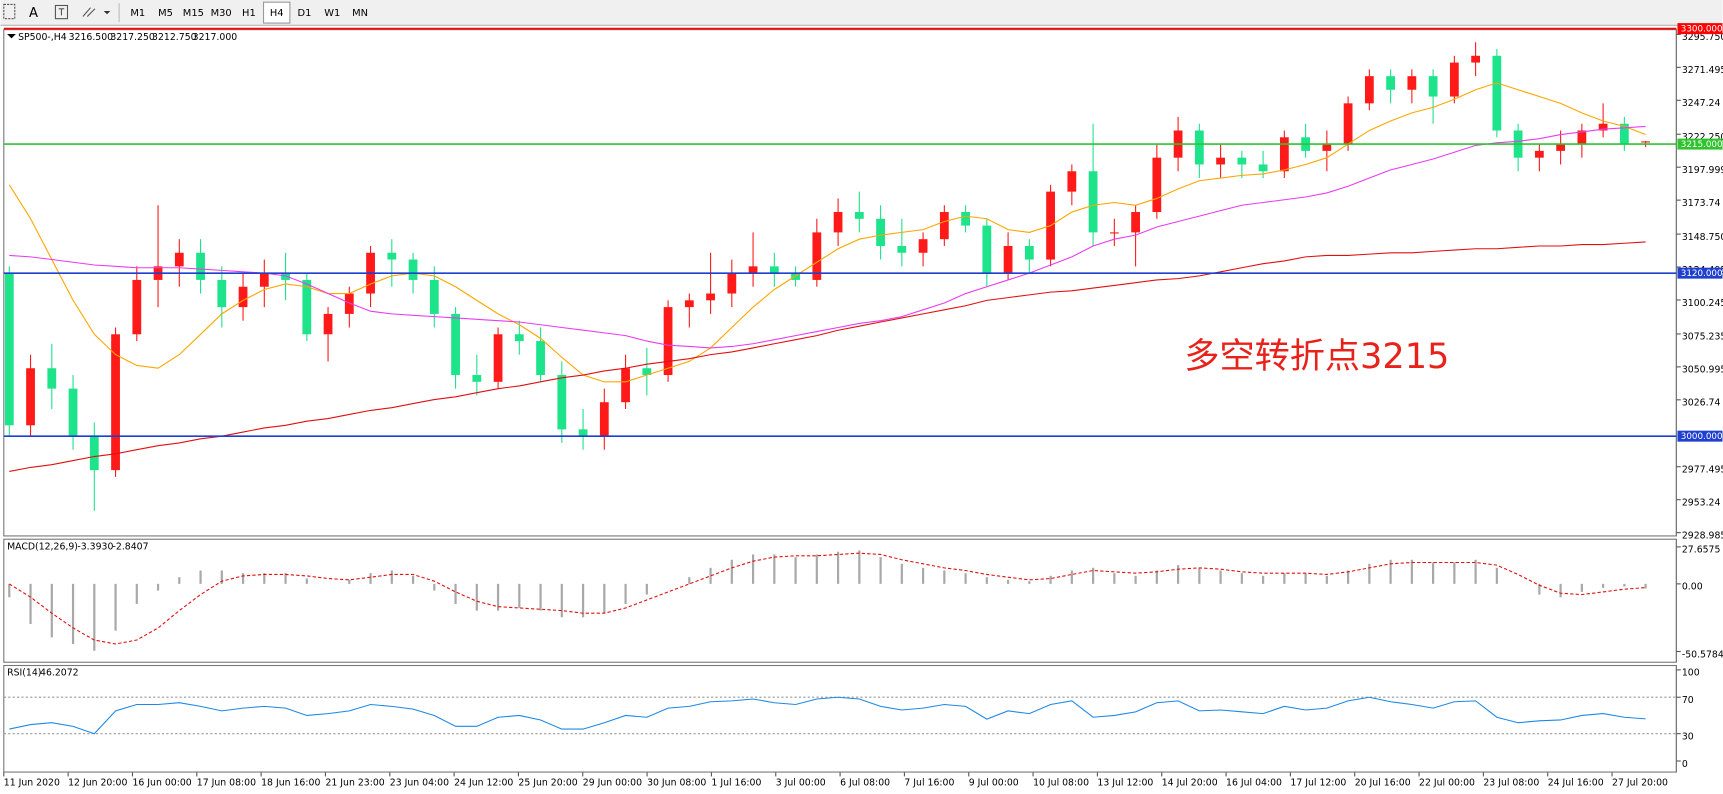  I want to click on header-value: 3212.750, so click(174, 37).